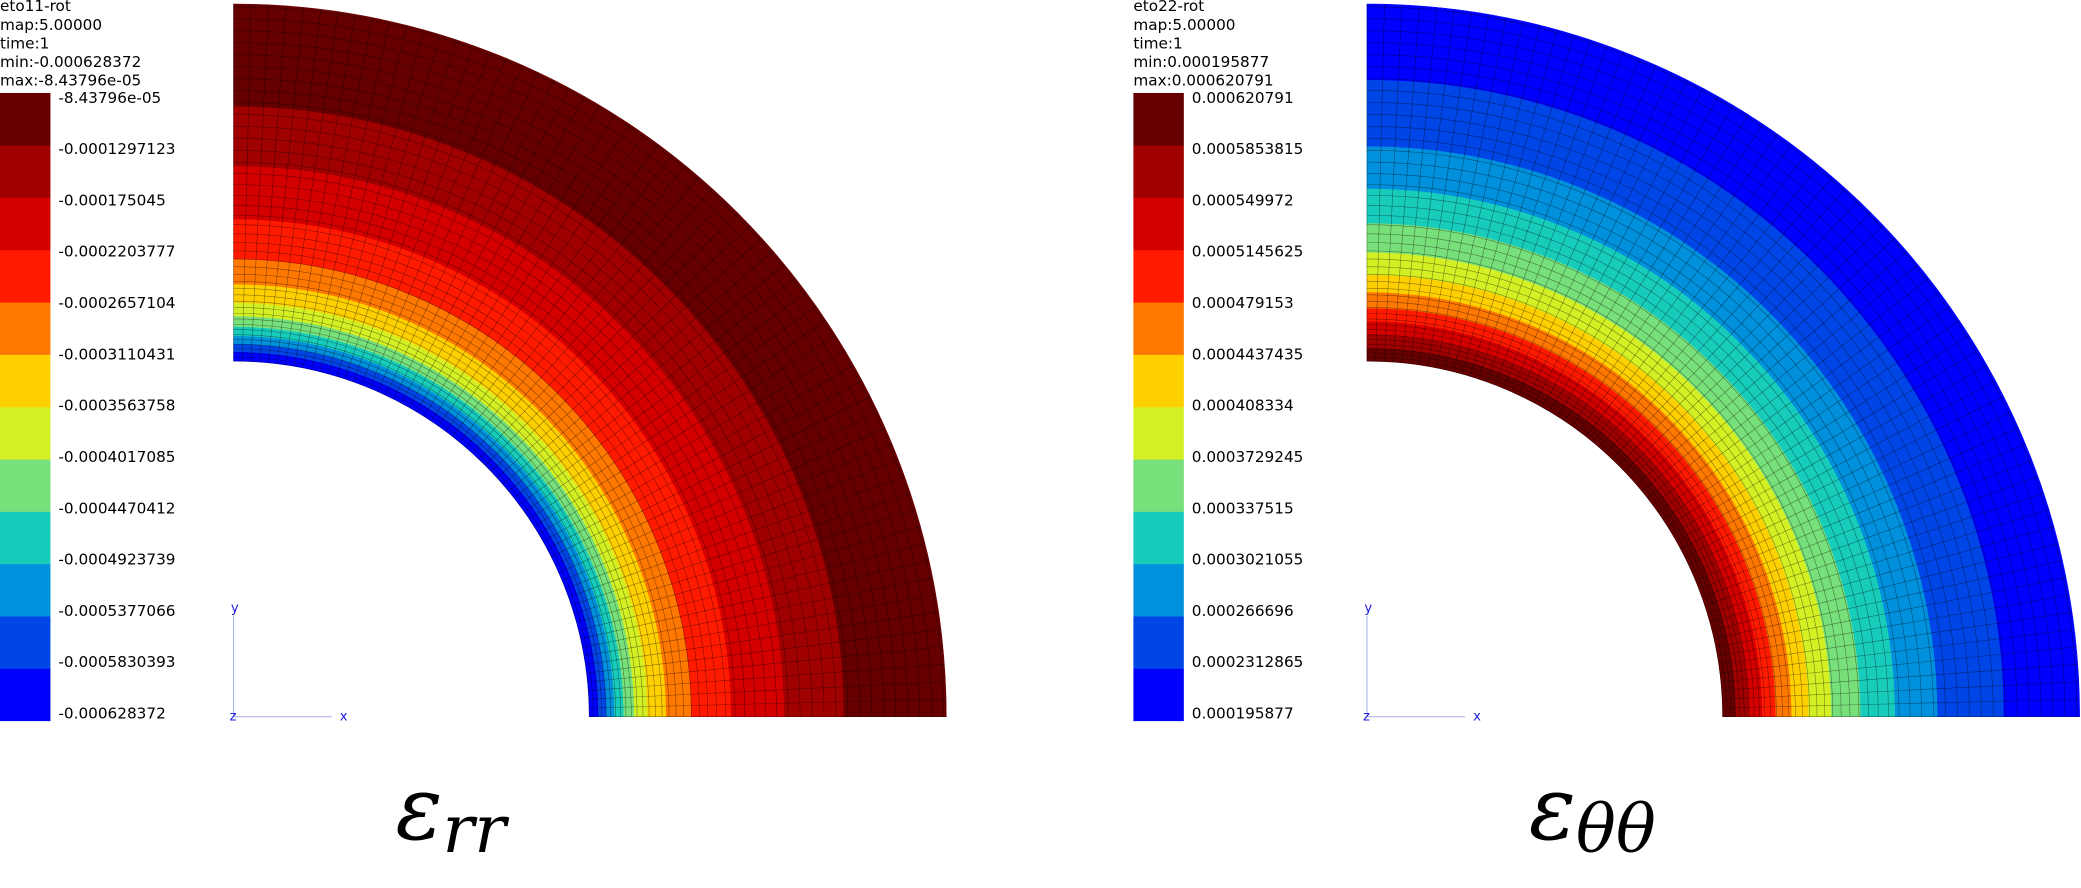 The width and height of the screenshot is (2081, 888). What do you see at coordinates (116, 406) in the screenshot?
I see `colorbar-label: -0.0003563758` at bounding box center [116, 406].